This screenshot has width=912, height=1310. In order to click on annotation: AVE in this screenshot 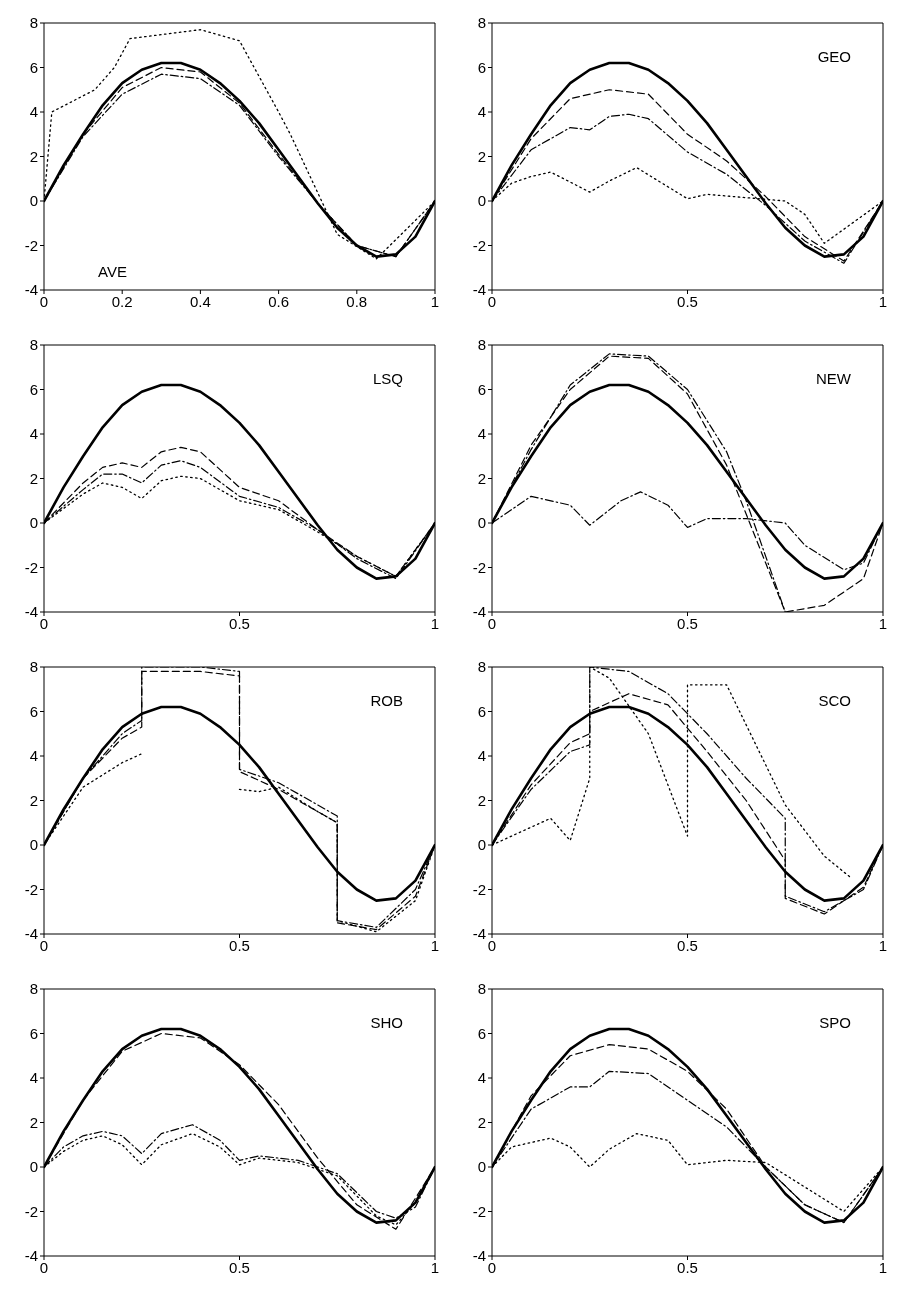, I will do `click(112, 271)`.